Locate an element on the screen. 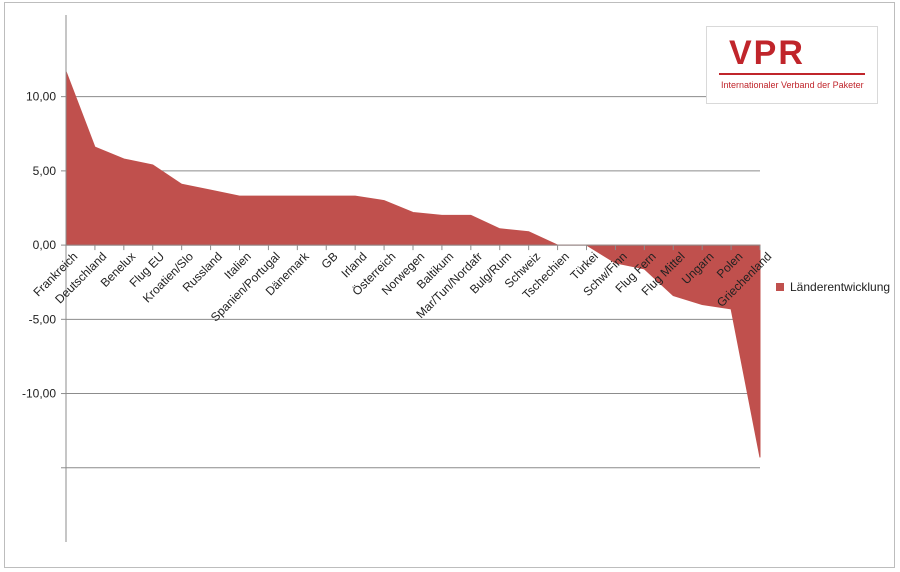  logo-mark: VPR is located at coordinates (767, 53).